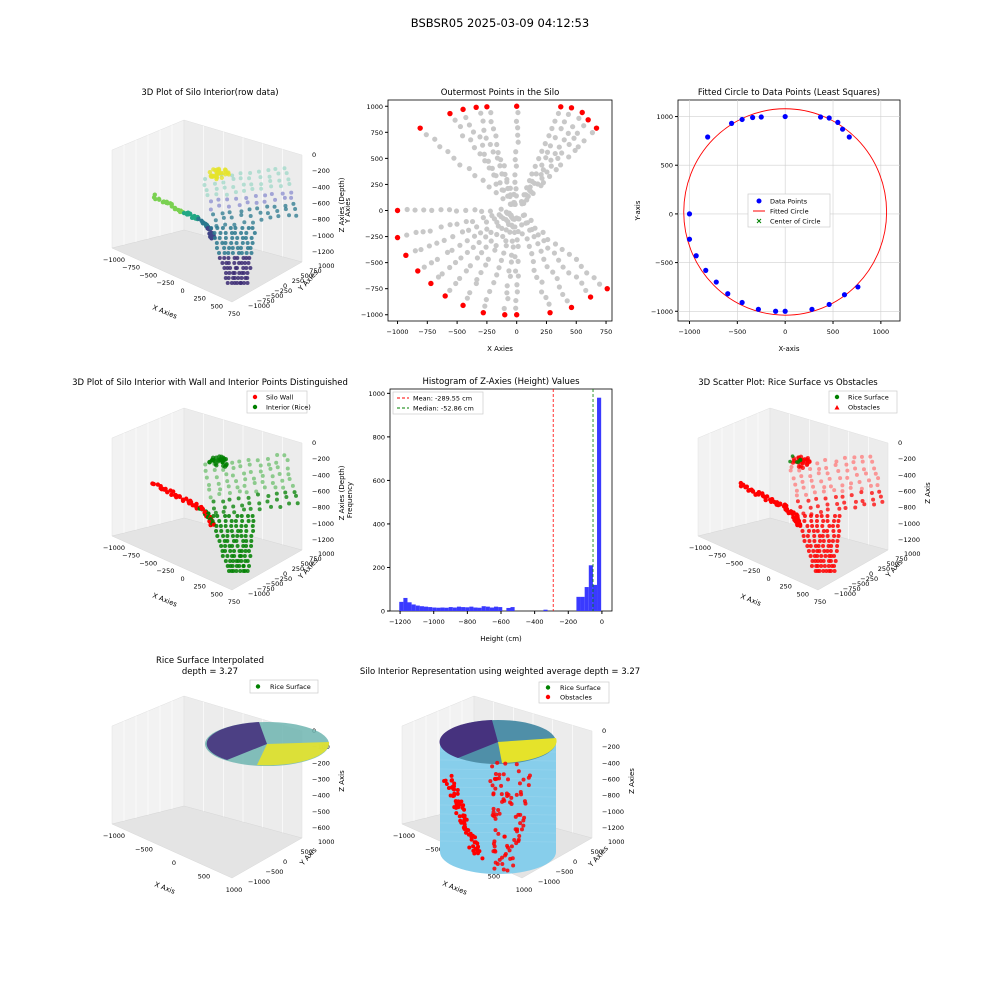 The height and width of the screenshot is (1000, 1000). What do you see at coordinates (275, 584) in the screenshot?
I see `y-tick-label: −500` at bounding box center [275, 584].